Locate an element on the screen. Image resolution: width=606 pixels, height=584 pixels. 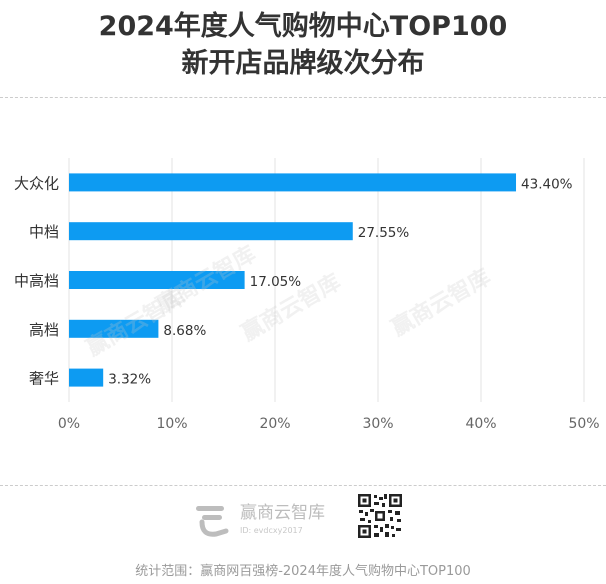
category-label-1: 中档 is located at coordinates (44, 232).